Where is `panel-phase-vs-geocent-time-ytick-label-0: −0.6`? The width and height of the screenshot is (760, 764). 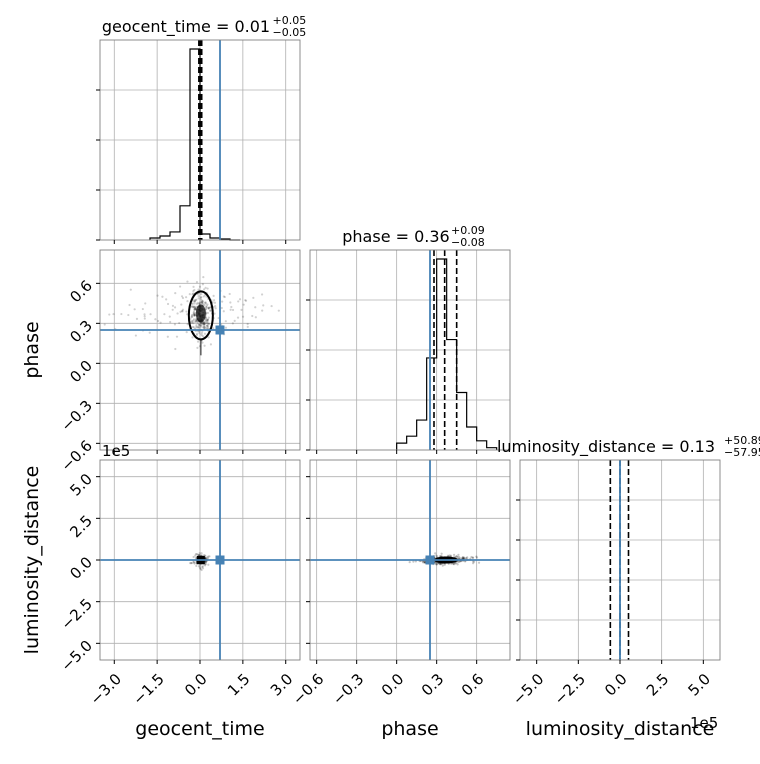
panel-phase-vs-geocent-time-ytick-label-0: −0.6 is located at coordinates (77, 456).